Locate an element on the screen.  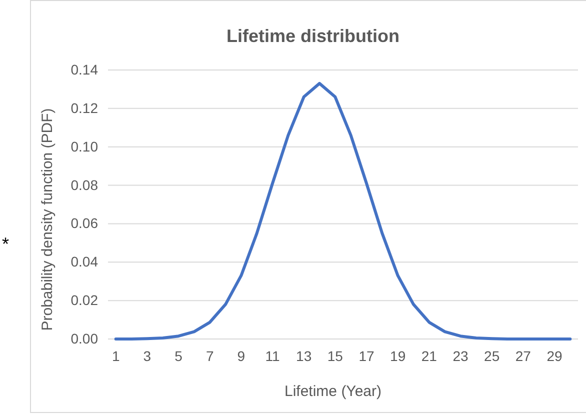
x-tick-label: 9 is located at coordinates (241, 356).